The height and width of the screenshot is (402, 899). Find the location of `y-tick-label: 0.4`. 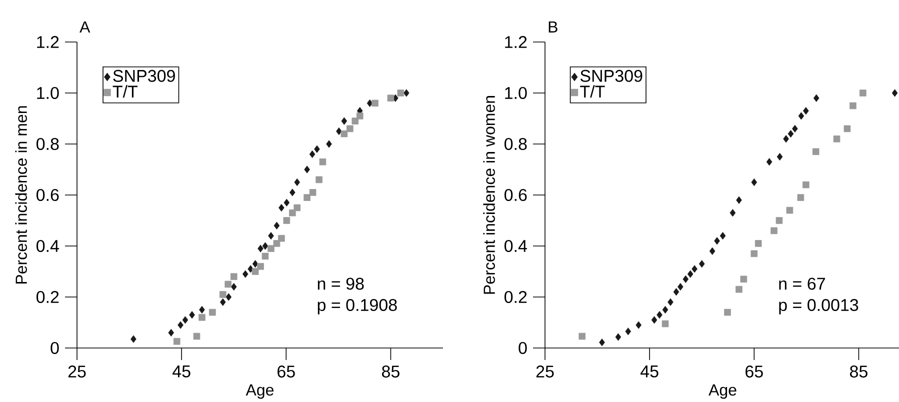

y-tick-label: 0.4 is located at coordinates (515, 246).